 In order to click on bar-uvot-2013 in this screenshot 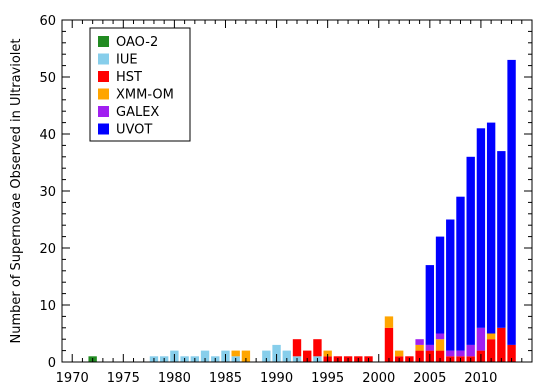, I will do `click(511, 202)`.